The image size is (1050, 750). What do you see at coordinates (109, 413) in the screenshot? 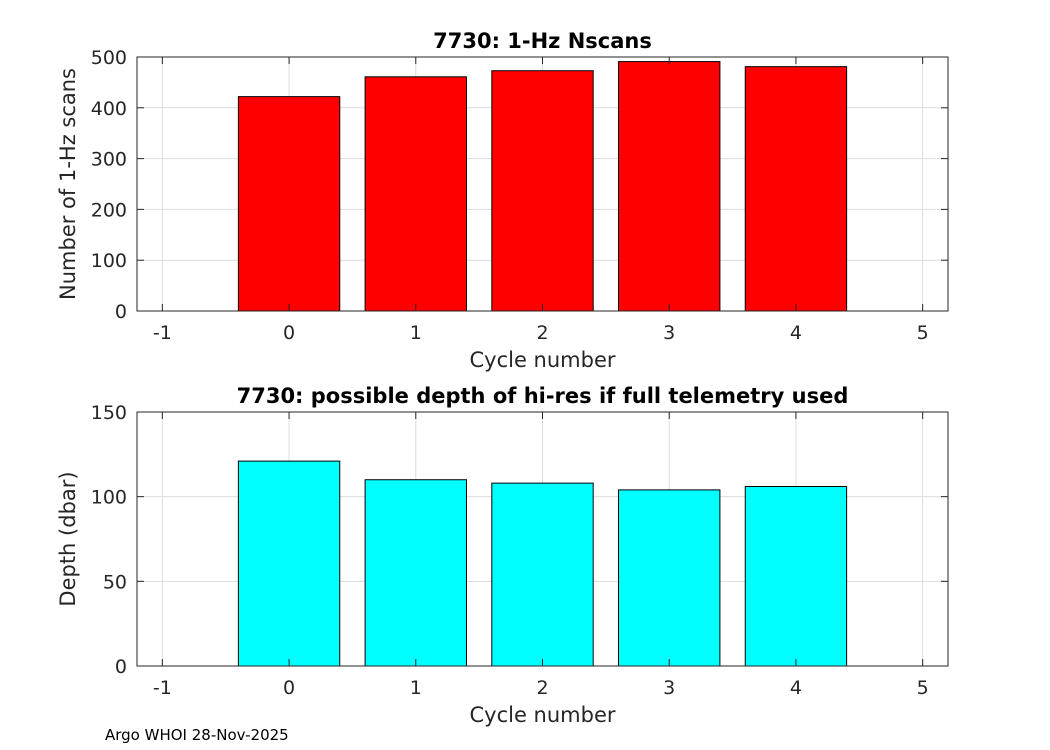
I see `y-tick-label: 150` at bounding box center [109, 413].